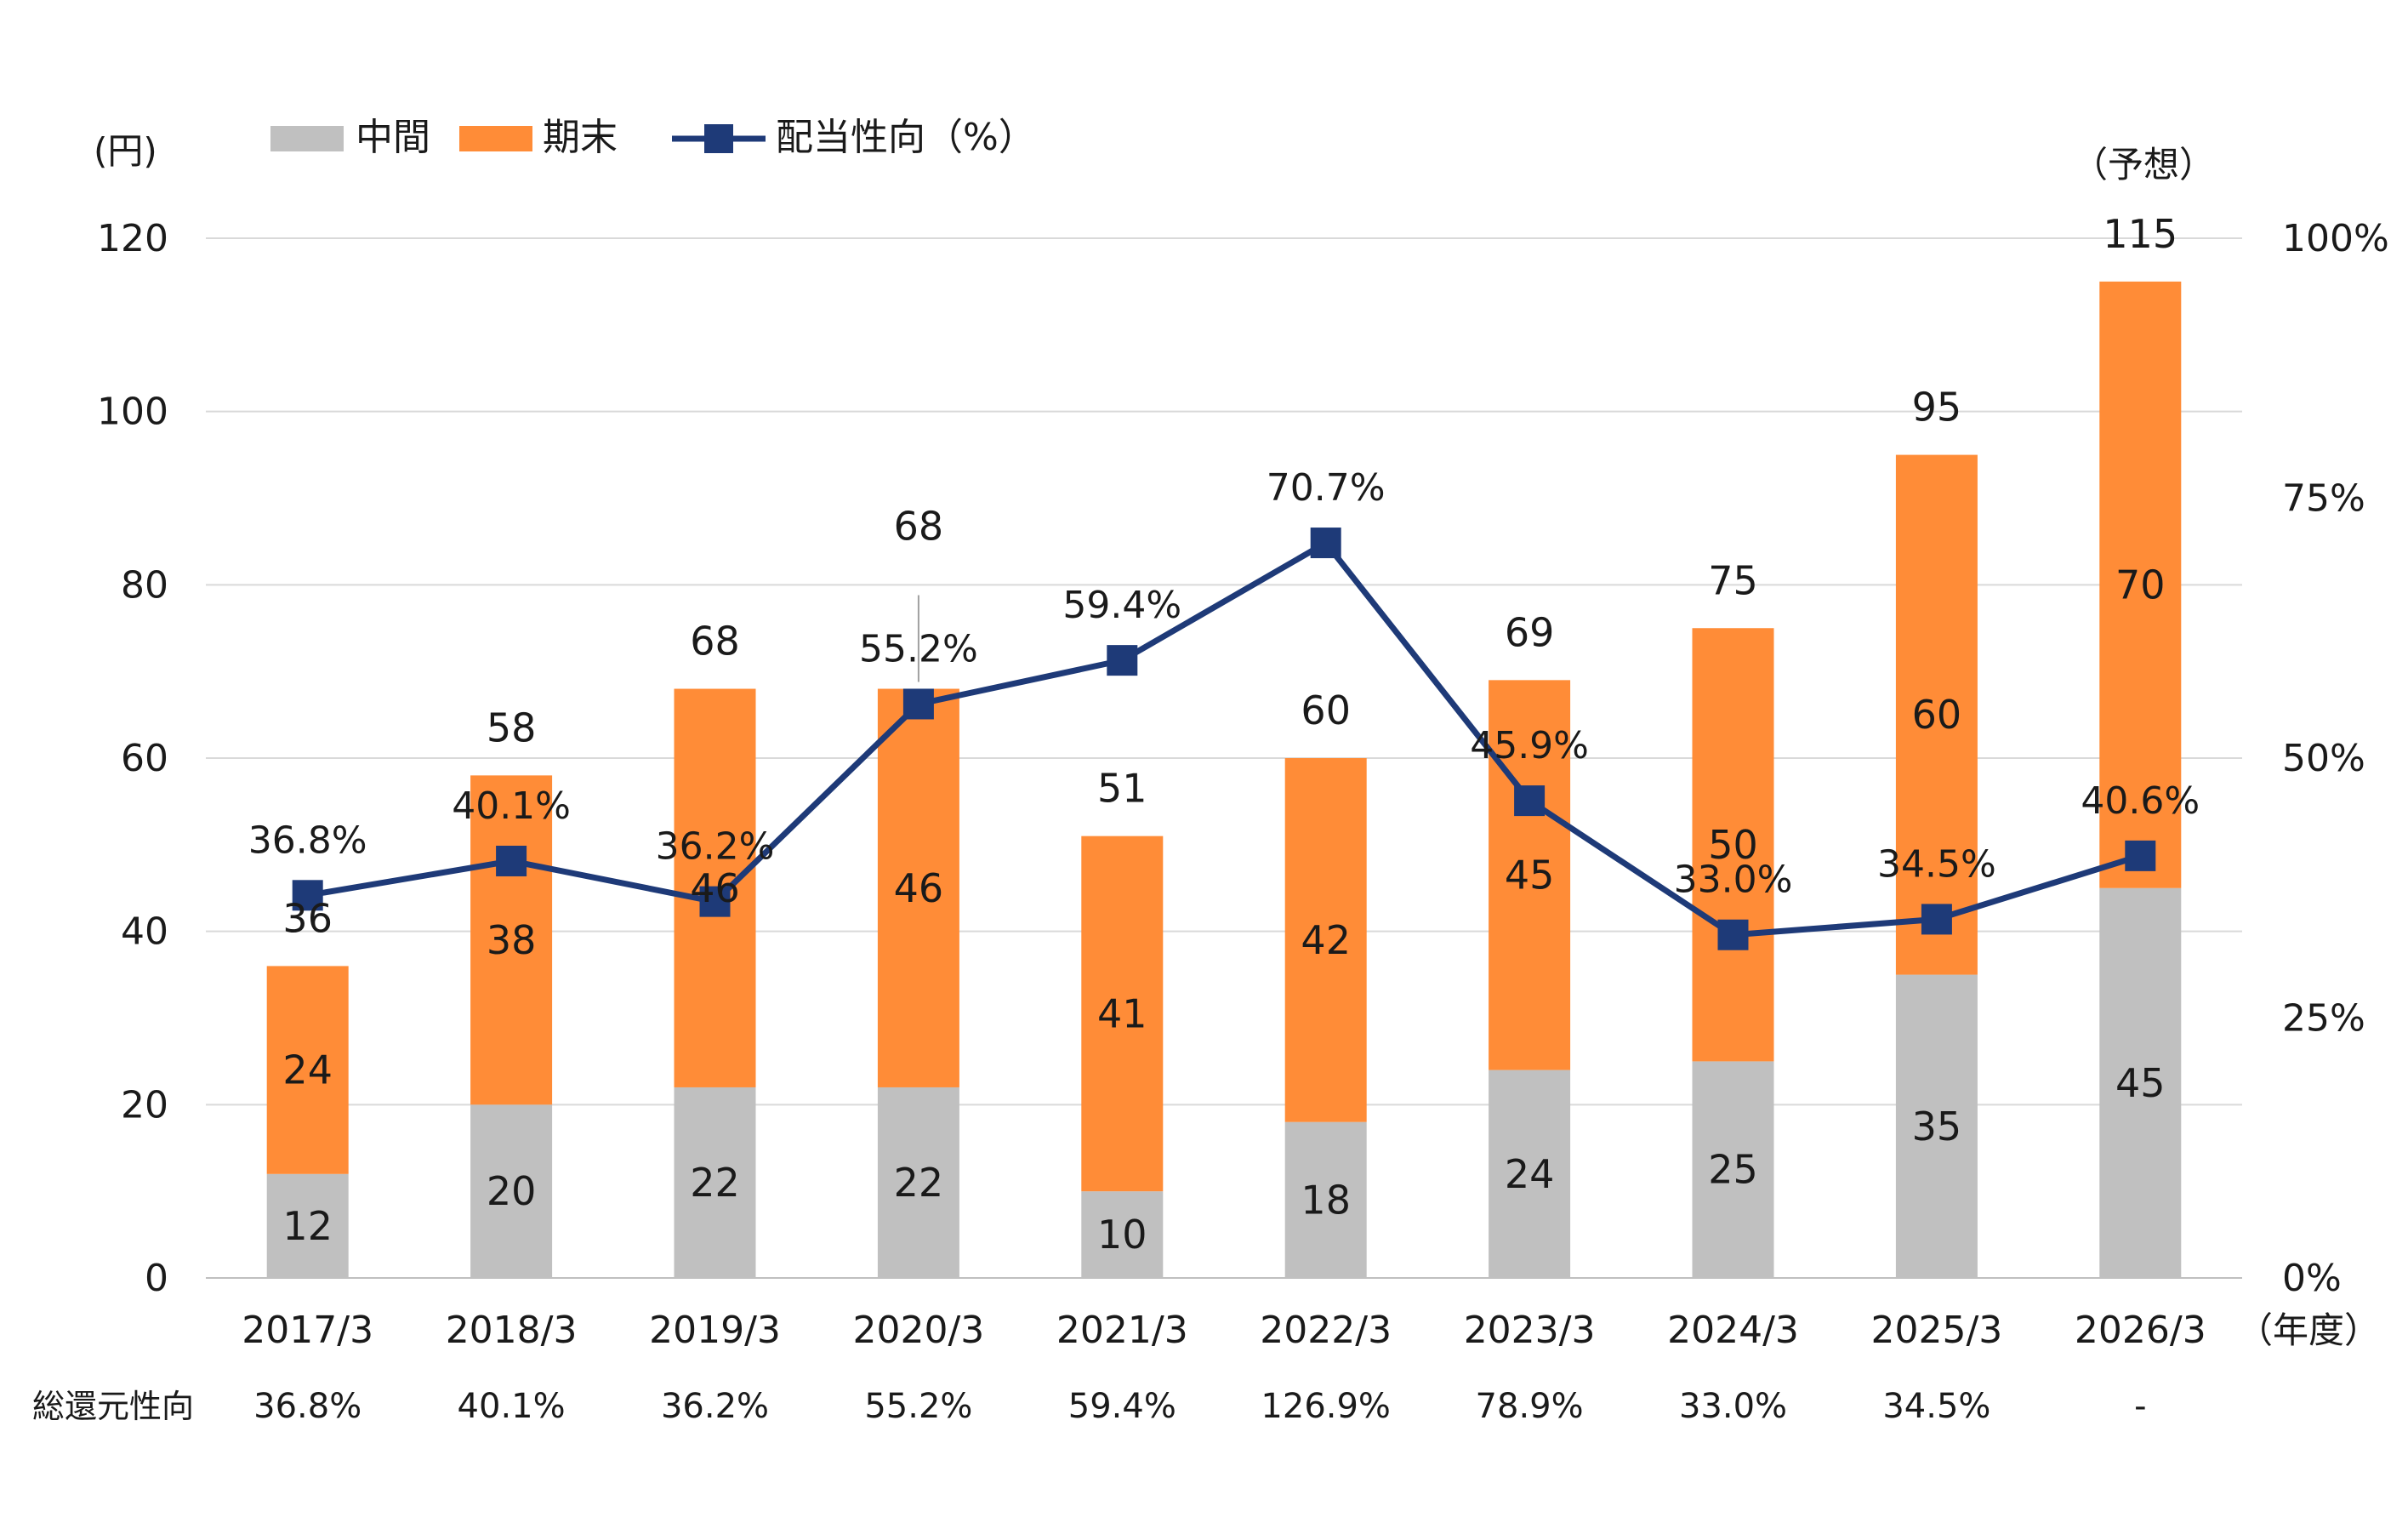 The image size is (2408, 1523). I want to click on y-tick-label: 80, so click(145, 585).